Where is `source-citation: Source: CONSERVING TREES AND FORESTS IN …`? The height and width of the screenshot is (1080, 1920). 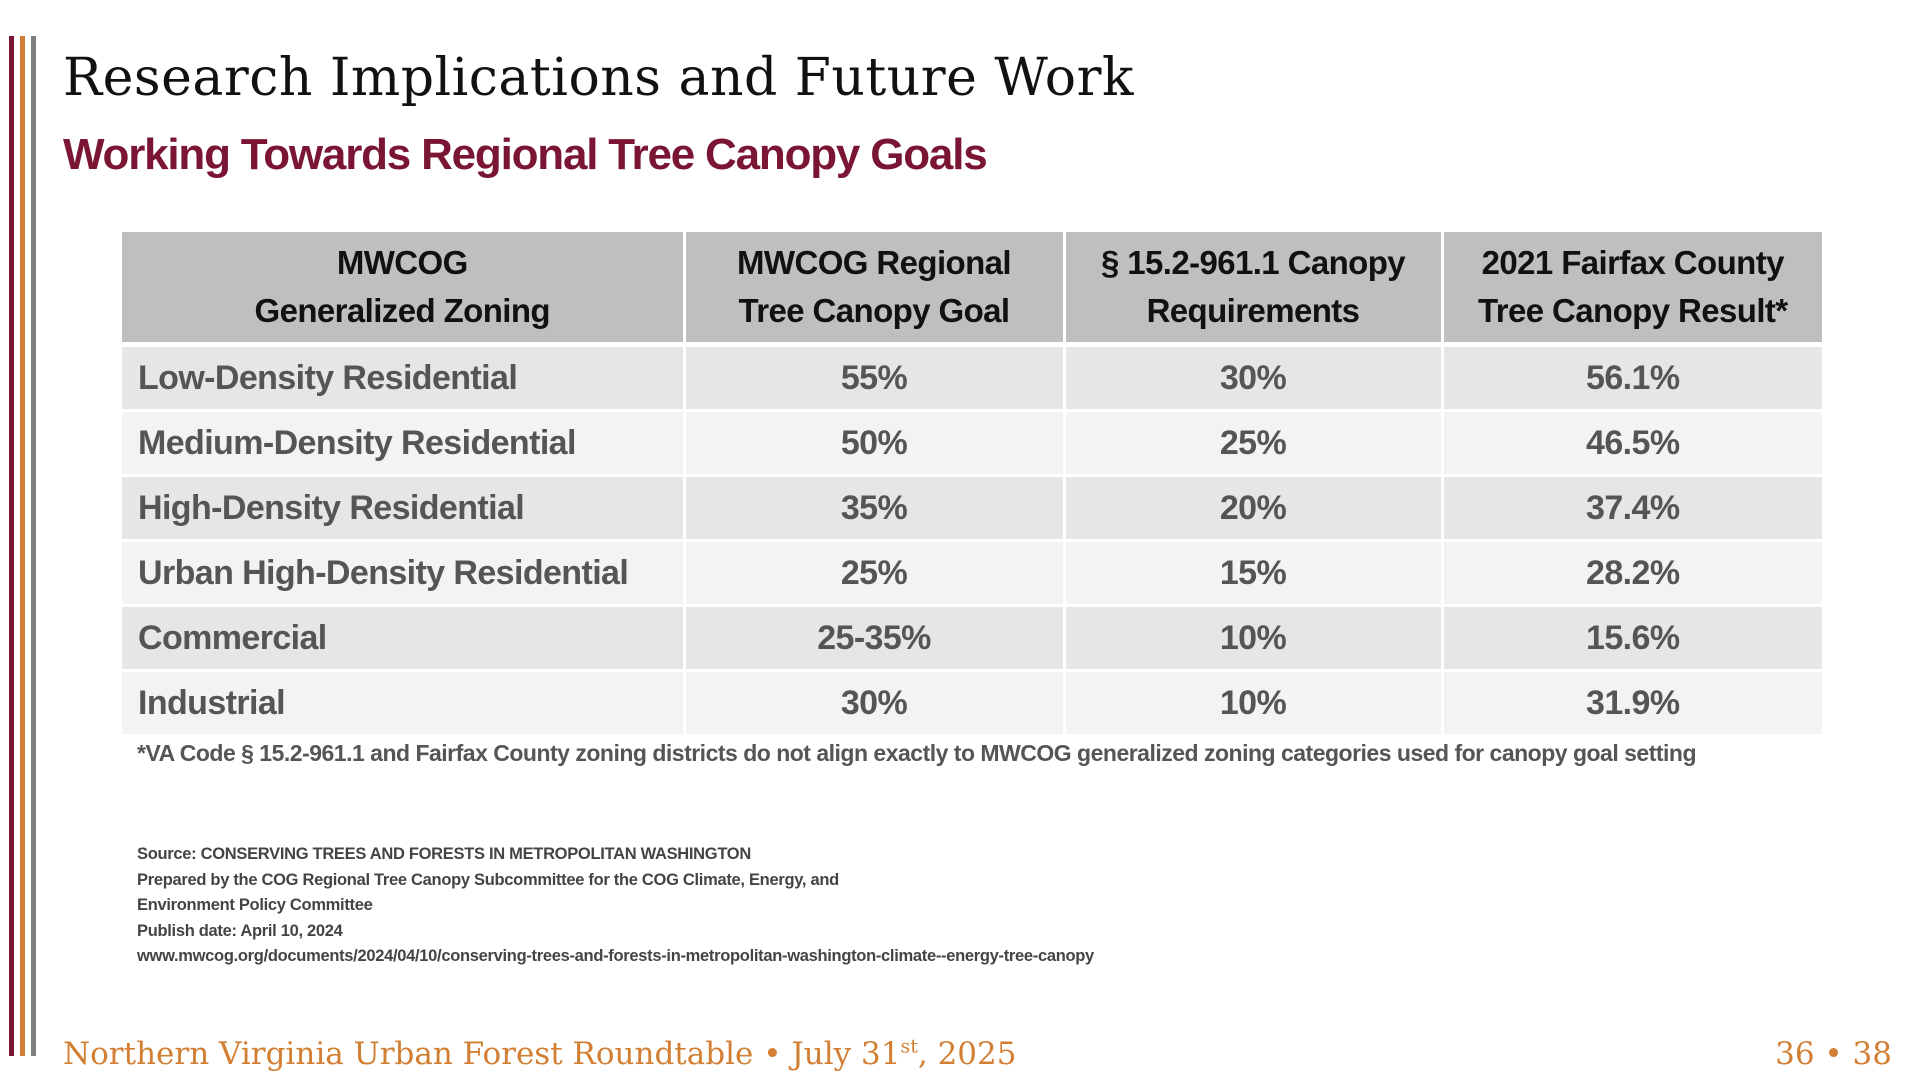 source-citation: Source: CONSERVING TREES AND FORESTS IN … is located at coordinates (615, 906).